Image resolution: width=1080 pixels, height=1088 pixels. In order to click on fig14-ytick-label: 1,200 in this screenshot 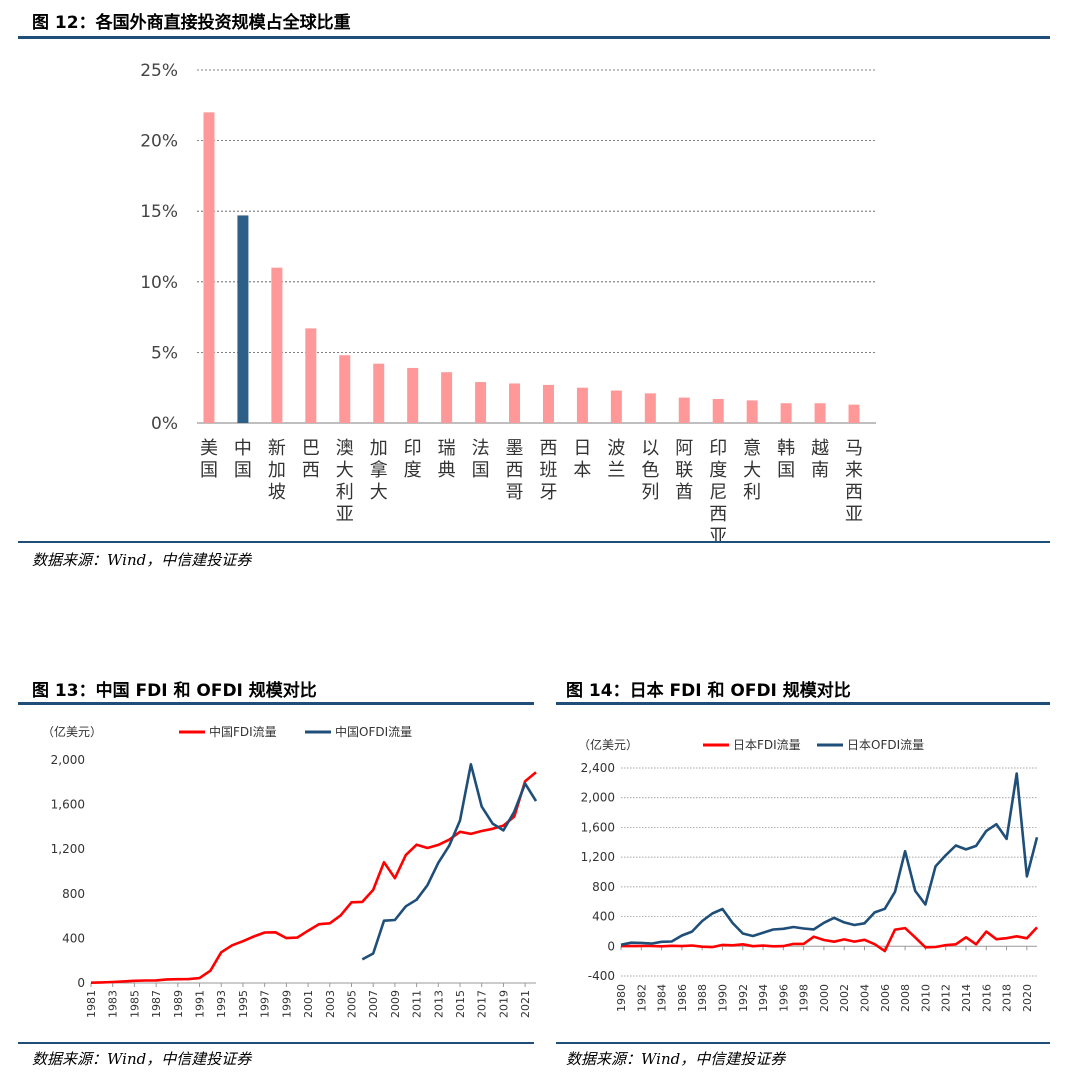, I will do `click(598, 857)`.